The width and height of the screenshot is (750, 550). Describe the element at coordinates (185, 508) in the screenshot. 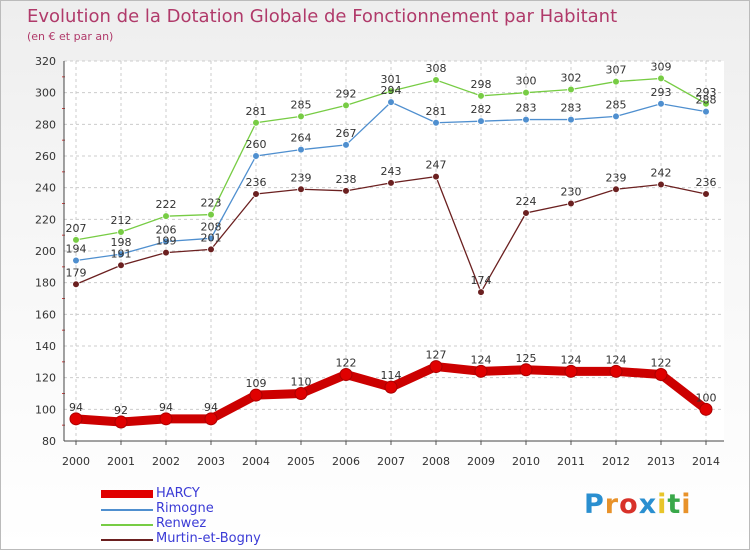

I see `legend-label: Rimogne` at that location.